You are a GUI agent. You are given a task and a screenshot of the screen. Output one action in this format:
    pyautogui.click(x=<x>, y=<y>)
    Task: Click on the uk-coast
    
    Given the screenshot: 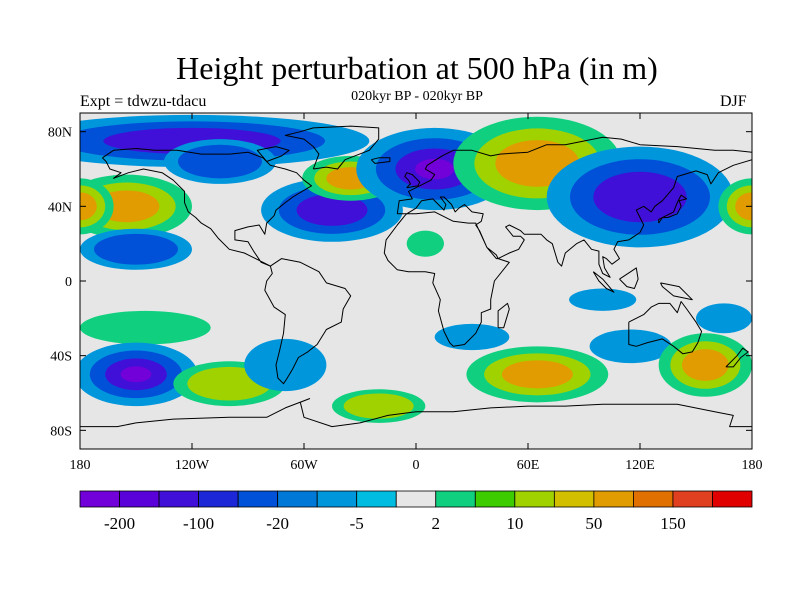 What is the action you would take?
    pyautogui.click(x=412, y=180)
    